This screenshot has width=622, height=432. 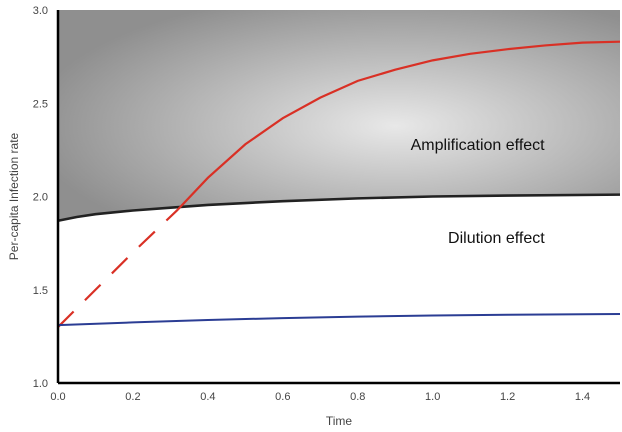 I want to click on y-tick-label: 3.0, so click(x=40, y=11).